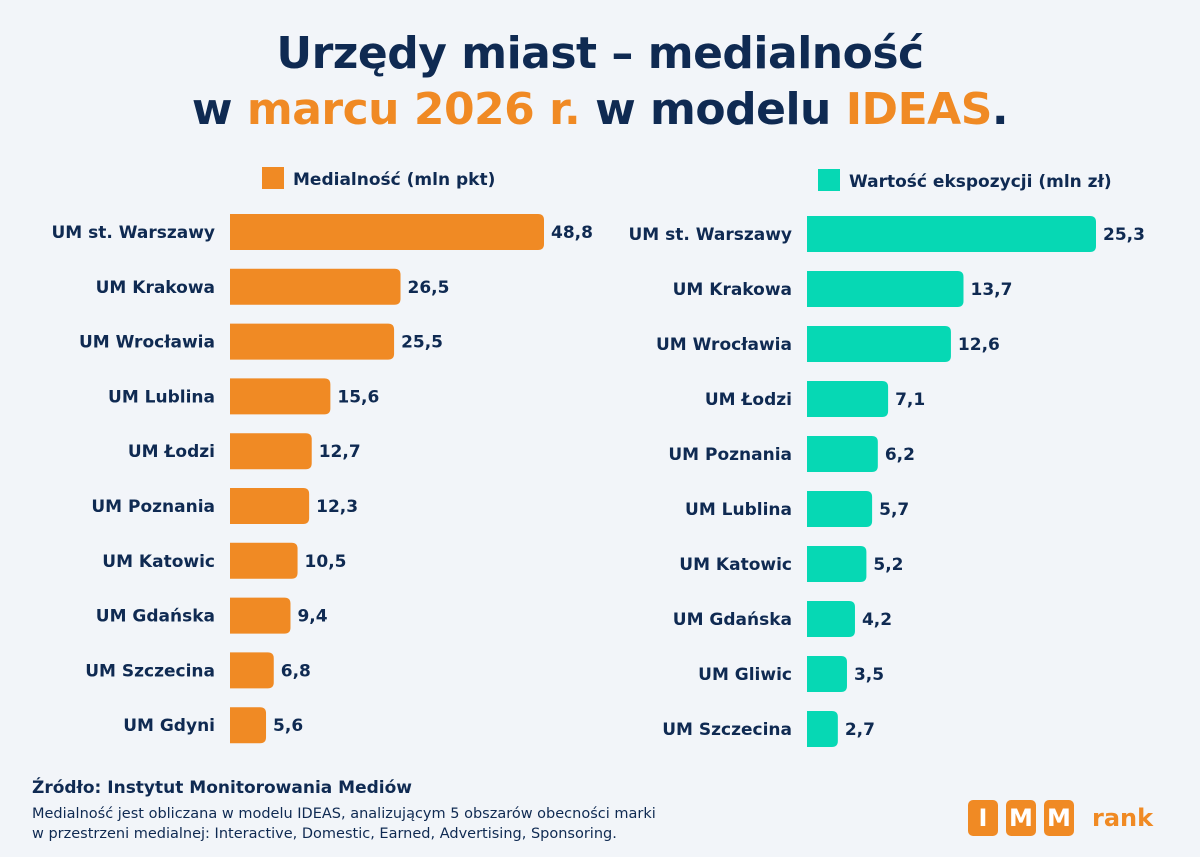  What do you see at coordinates (429, 288) in the screenshot?
I see `value-label: 26,5` at bounding box center [429, 288].